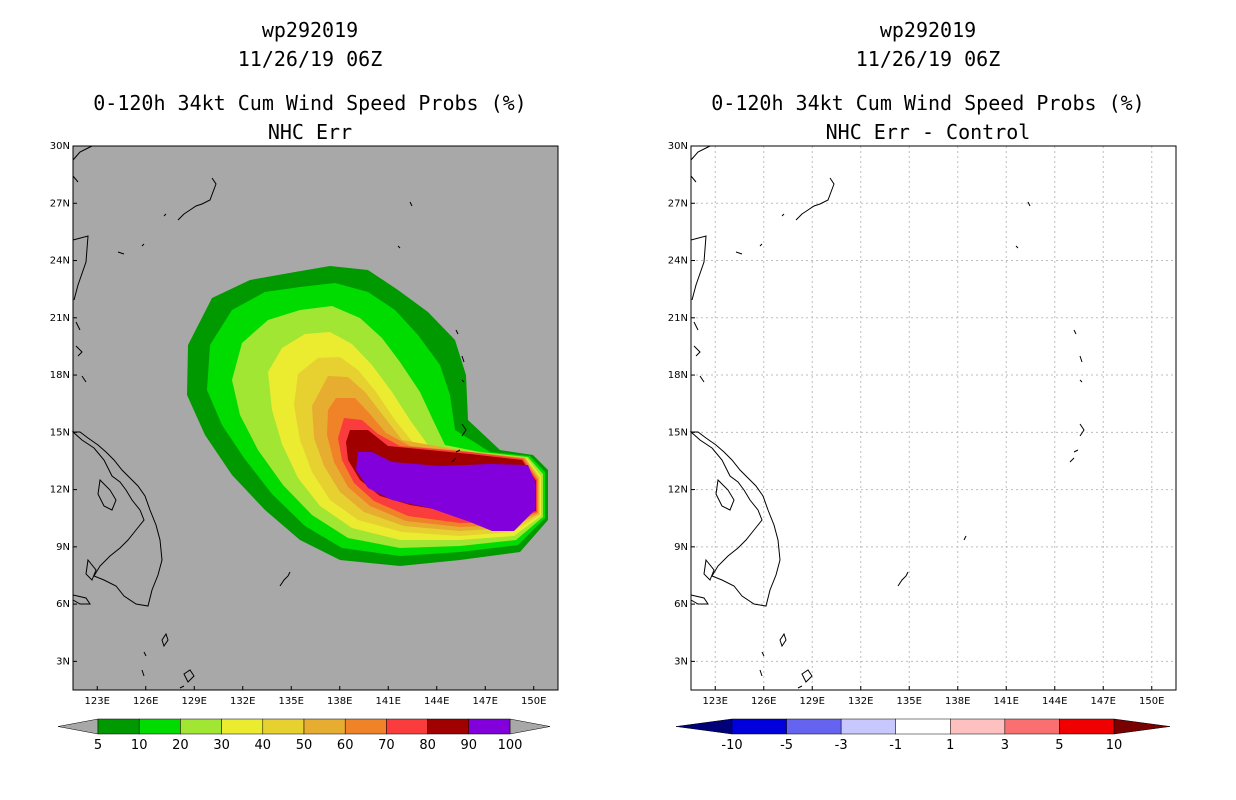 The width and height of the screenshot is (1236, 800). What do you see at coordinates (427, 745) in the screenshot?
I see `colorbar-label: 80` at bounding box center [427, 745].